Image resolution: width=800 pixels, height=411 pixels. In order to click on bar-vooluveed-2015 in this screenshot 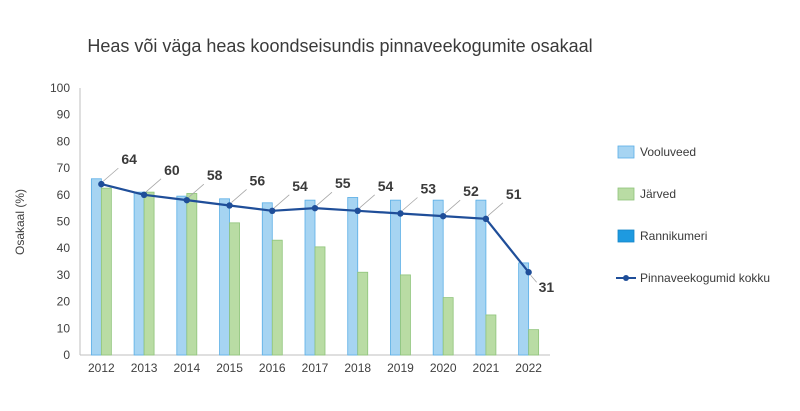, I will do `click(224, 277)`.